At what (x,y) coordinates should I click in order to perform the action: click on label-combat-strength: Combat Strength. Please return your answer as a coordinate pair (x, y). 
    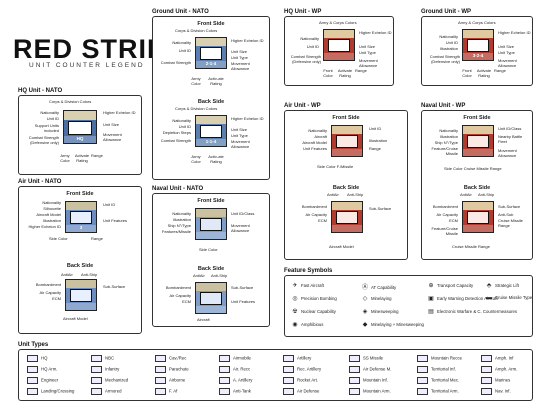
    Looking at the image, I should click on (175, 62).